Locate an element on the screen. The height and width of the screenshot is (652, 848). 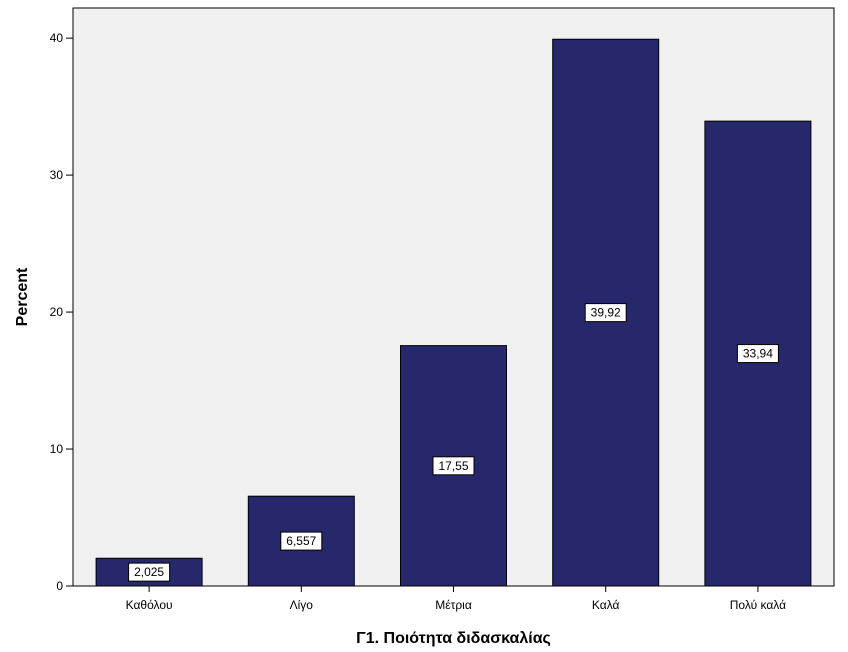
x-tick-label: Καθόλου is located at coordinates (149, 605).